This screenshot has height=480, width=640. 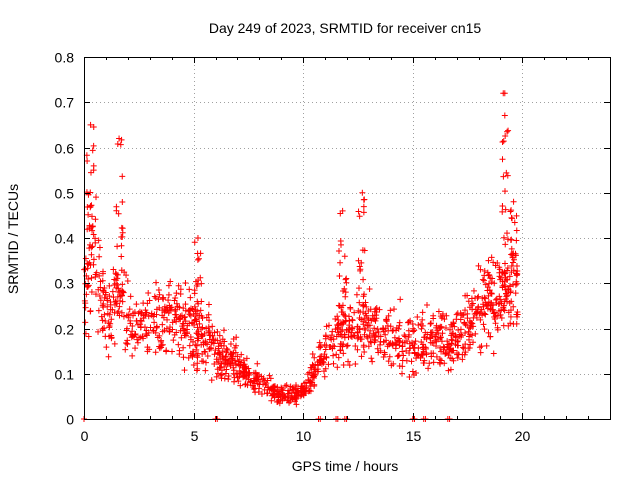 I want to click on y-tick-label: 0.4, so click(x=65, y=239).